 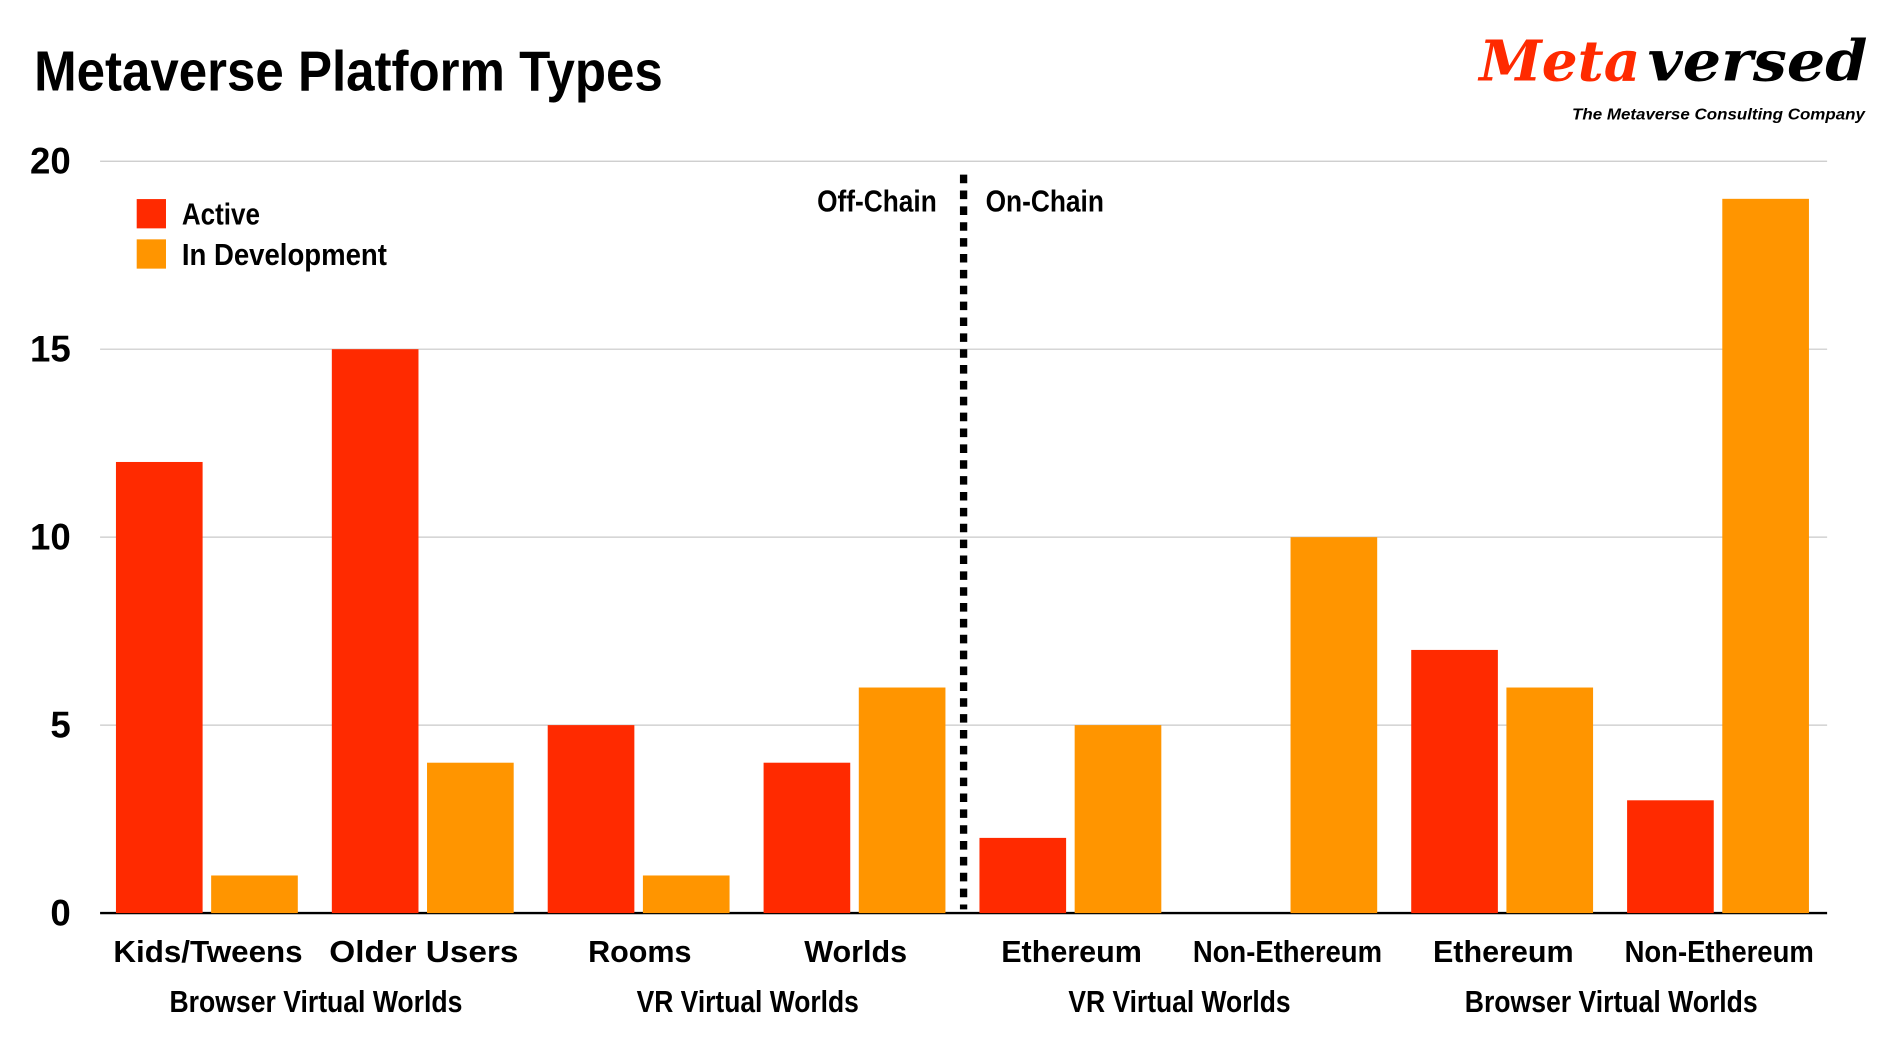 I want to click on x-tick-label: Kids/Tweens, so click(x=207, y=952).